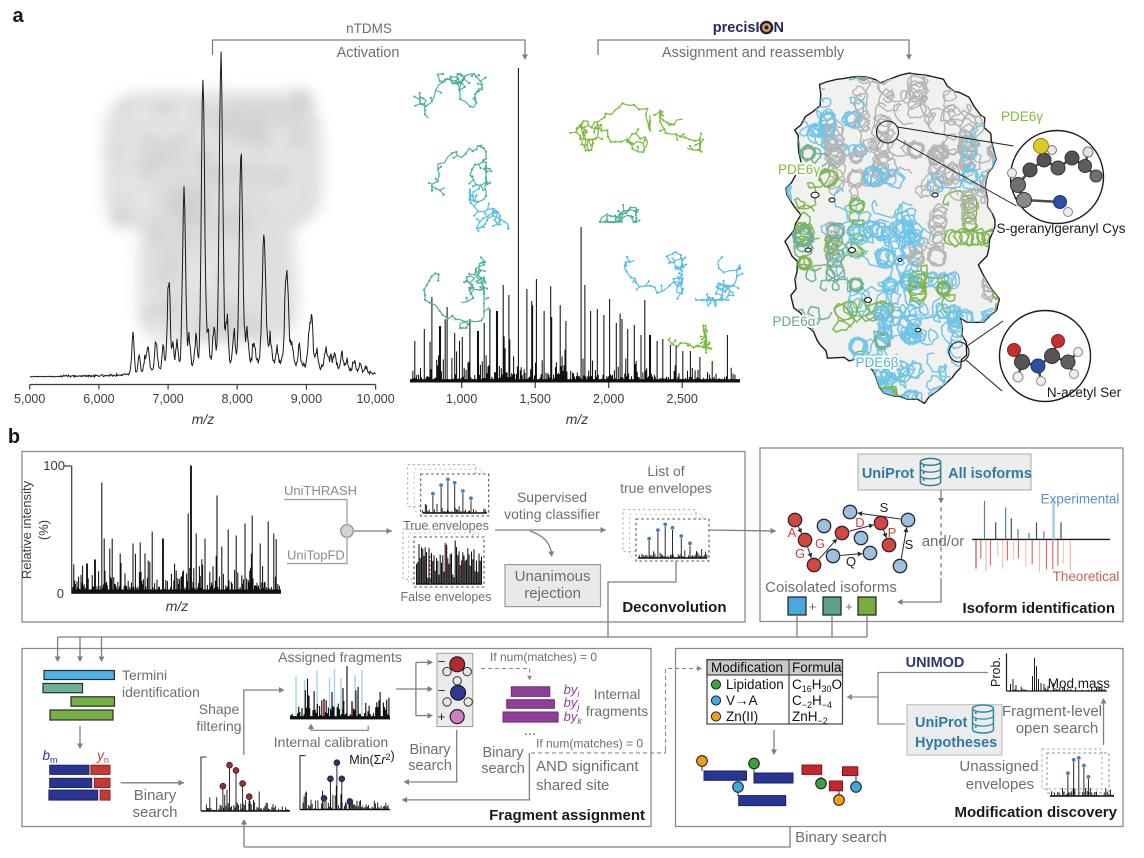 The width and height of the screenshot is (1144, 858). What do you see at coordinates (617, 711) in the screenshot?
I see `svg-text: fragments` at bounding box center [617, 711].